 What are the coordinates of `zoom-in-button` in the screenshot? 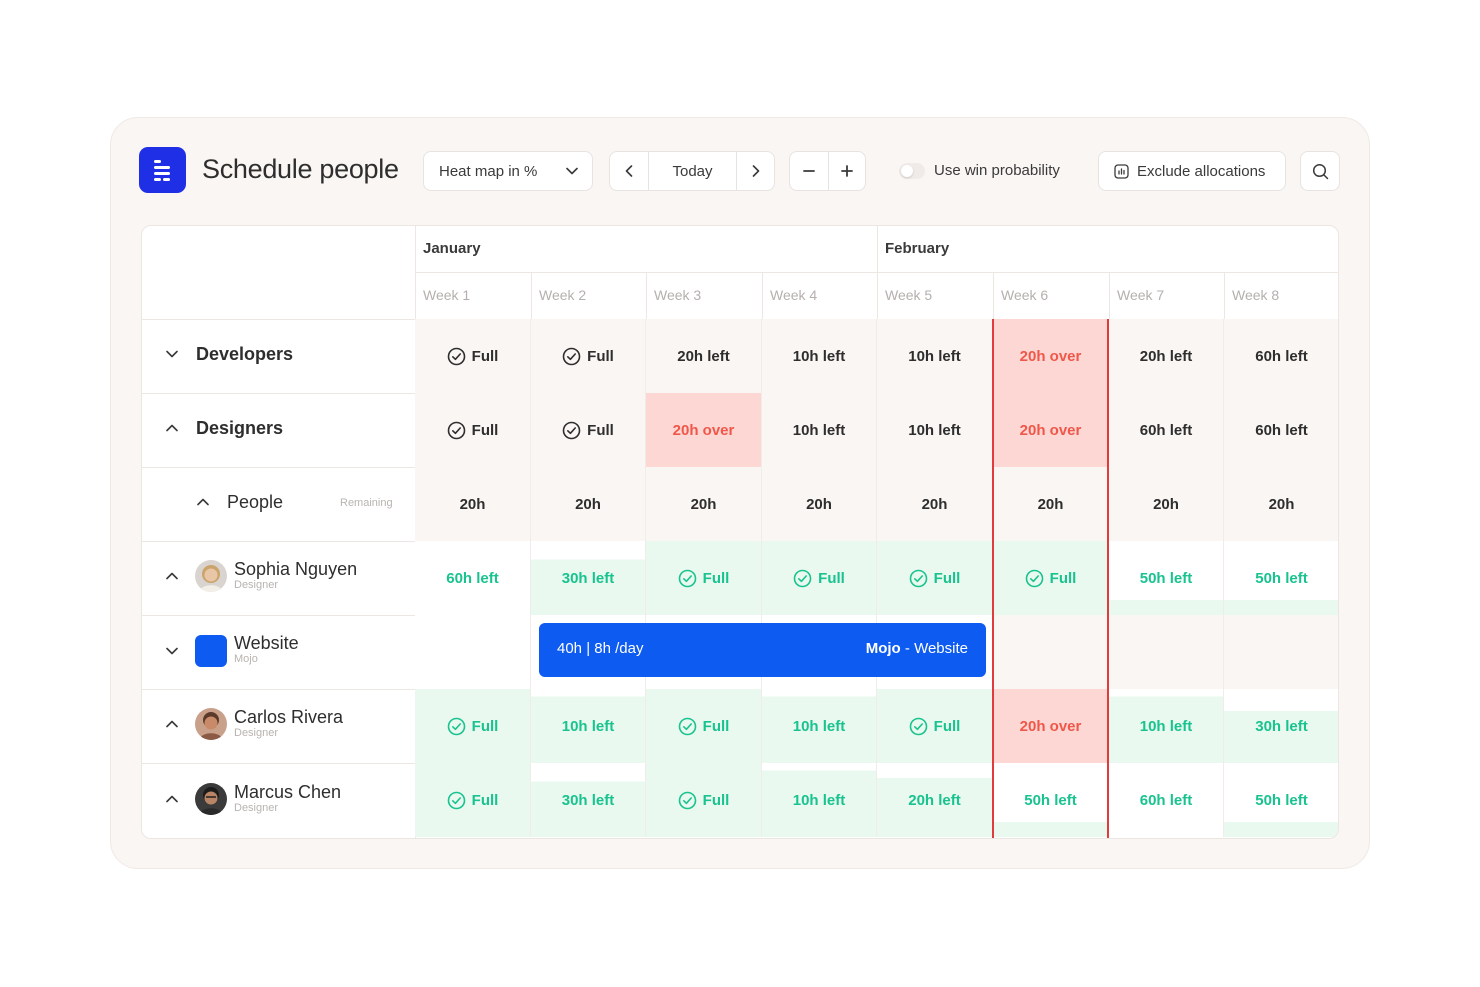 It's located at (846, 171).